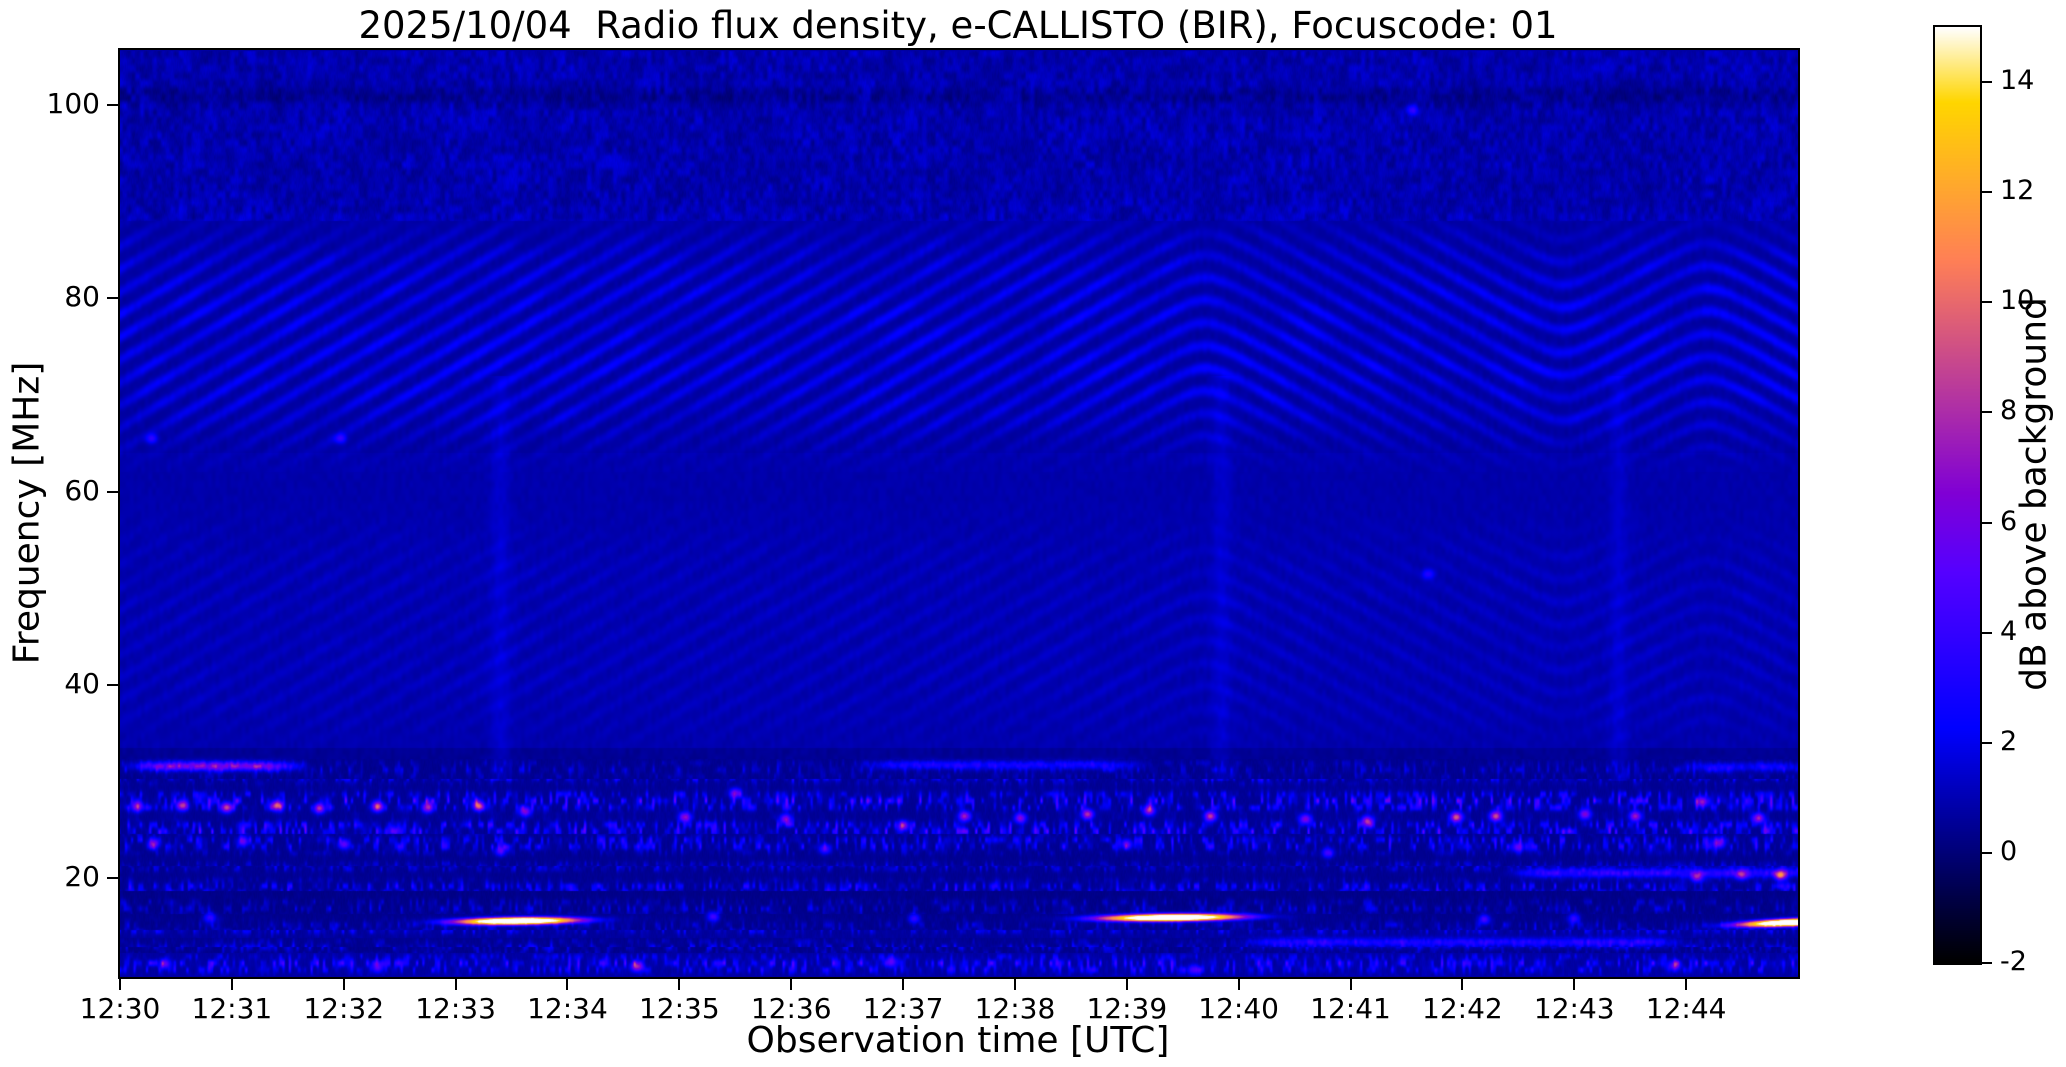 The width and height of the screenshot is (2066, 1067). What do you see at coordinates (1239, 1008) in the screenshot?
I see `x-tick-label: 12:40` at bounding box center [1239, 1008].